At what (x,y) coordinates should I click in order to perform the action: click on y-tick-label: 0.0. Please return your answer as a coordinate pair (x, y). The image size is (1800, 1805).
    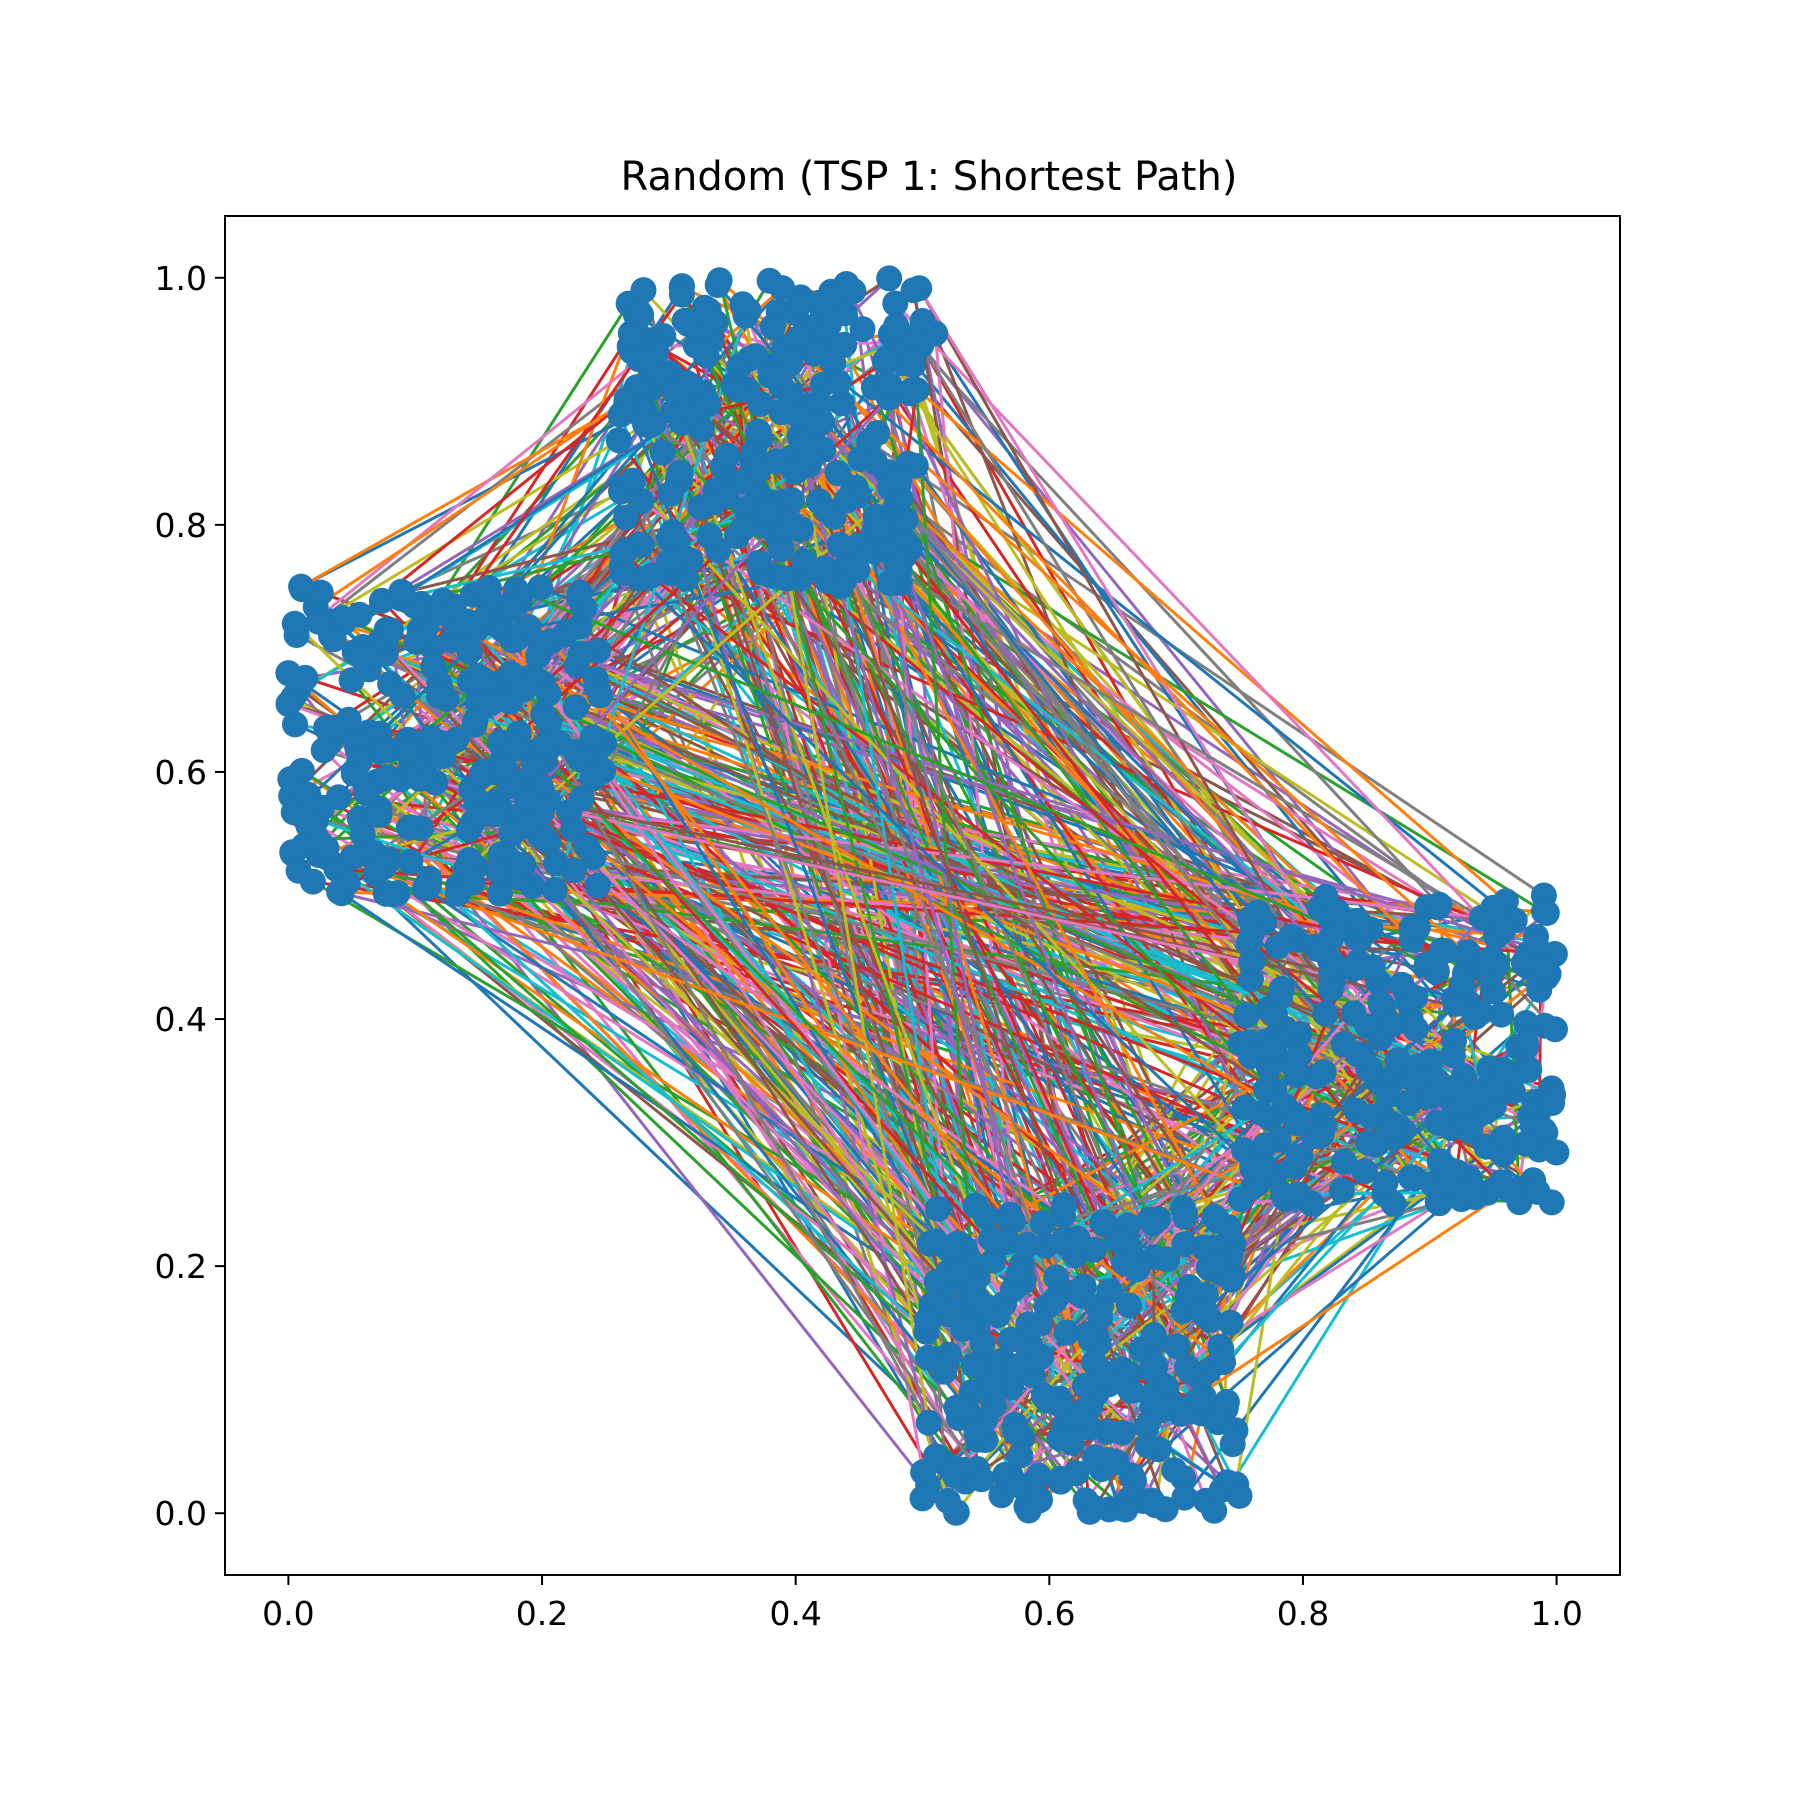
    Looking at the image, I should click on (181, 1513).